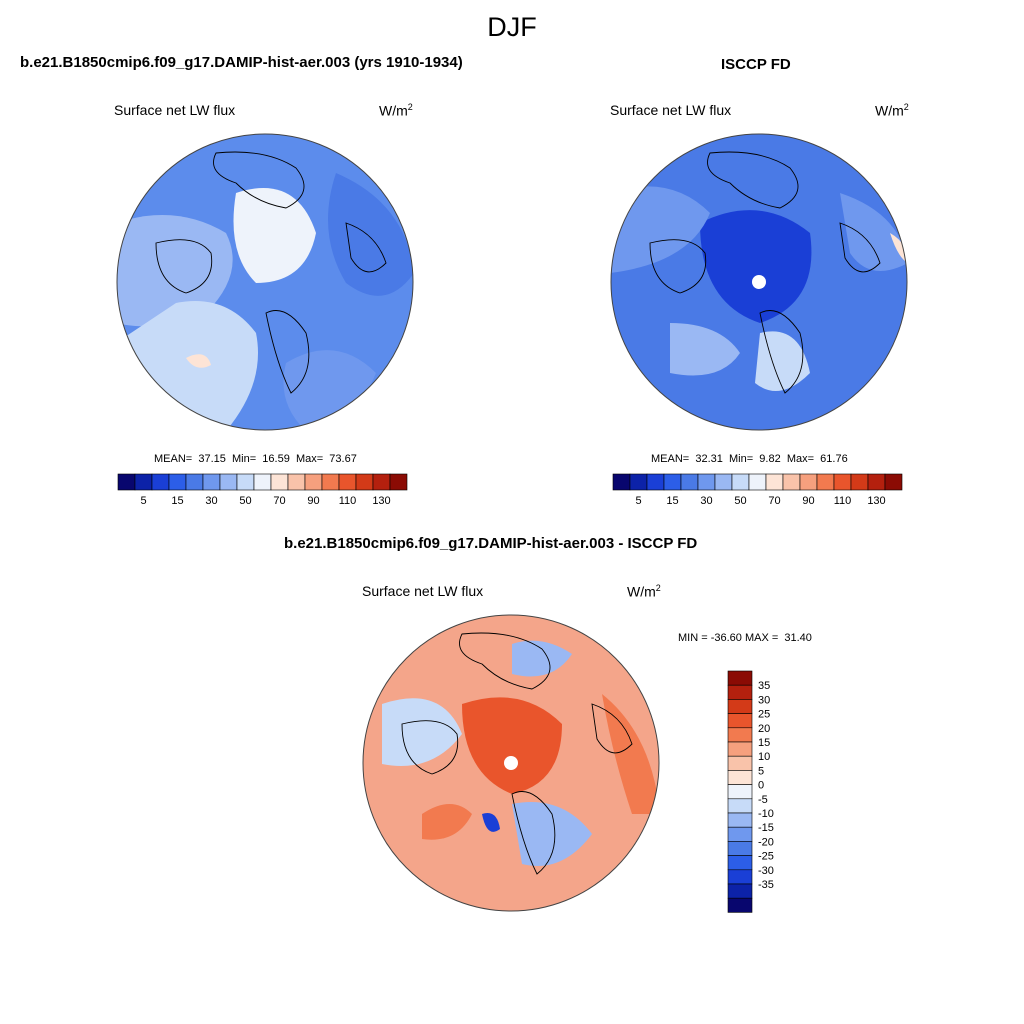  I want to click on colorbar-tick-label: -30, so click(766, 871).